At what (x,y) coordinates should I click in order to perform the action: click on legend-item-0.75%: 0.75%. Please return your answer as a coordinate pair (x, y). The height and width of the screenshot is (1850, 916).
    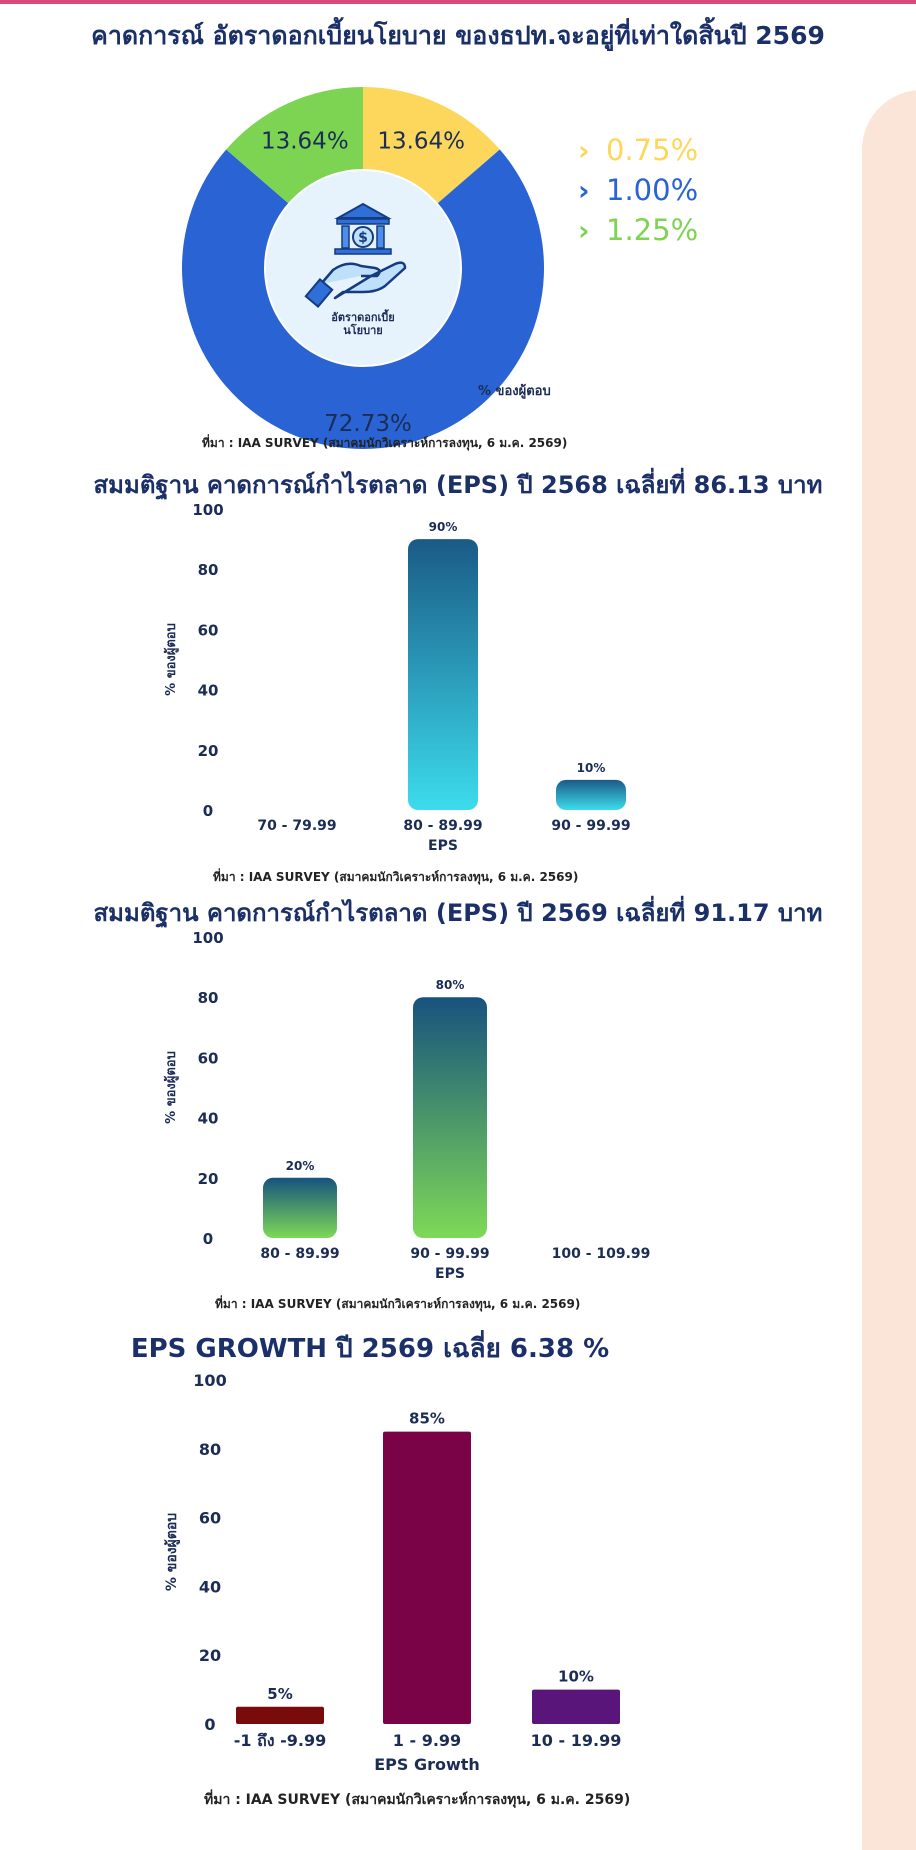
    Looking at the image, I should click on (652, 150).